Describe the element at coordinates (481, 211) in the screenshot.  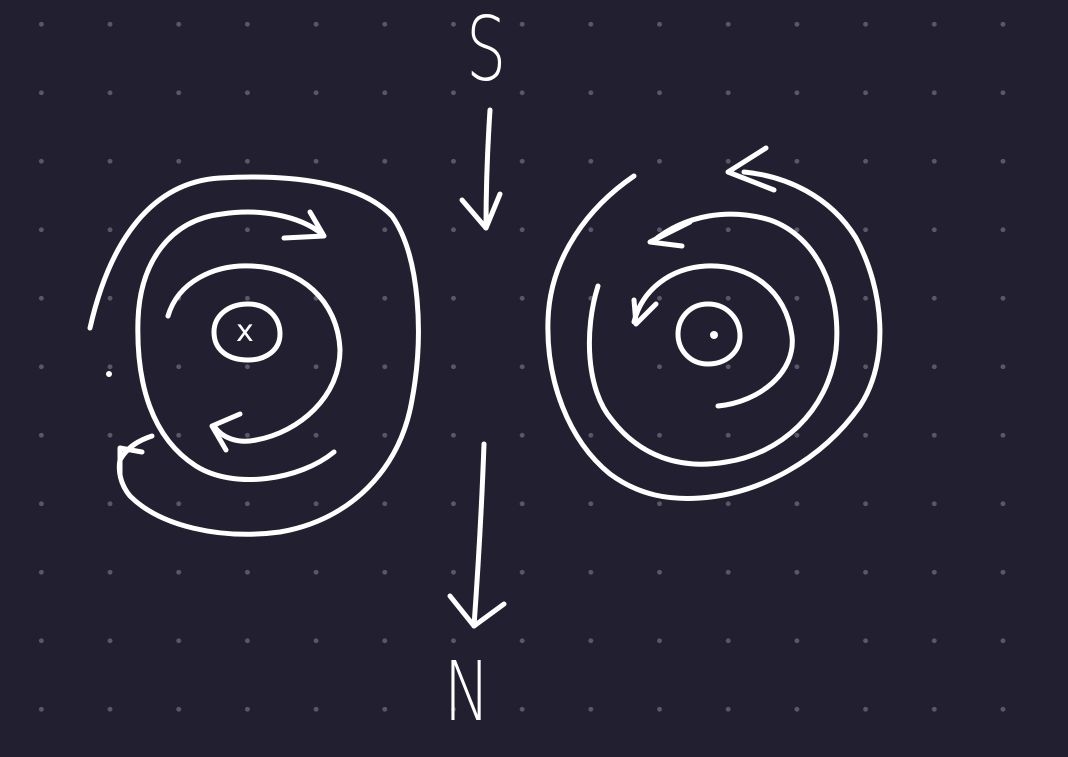
I see `top-arrow-head` at that location.